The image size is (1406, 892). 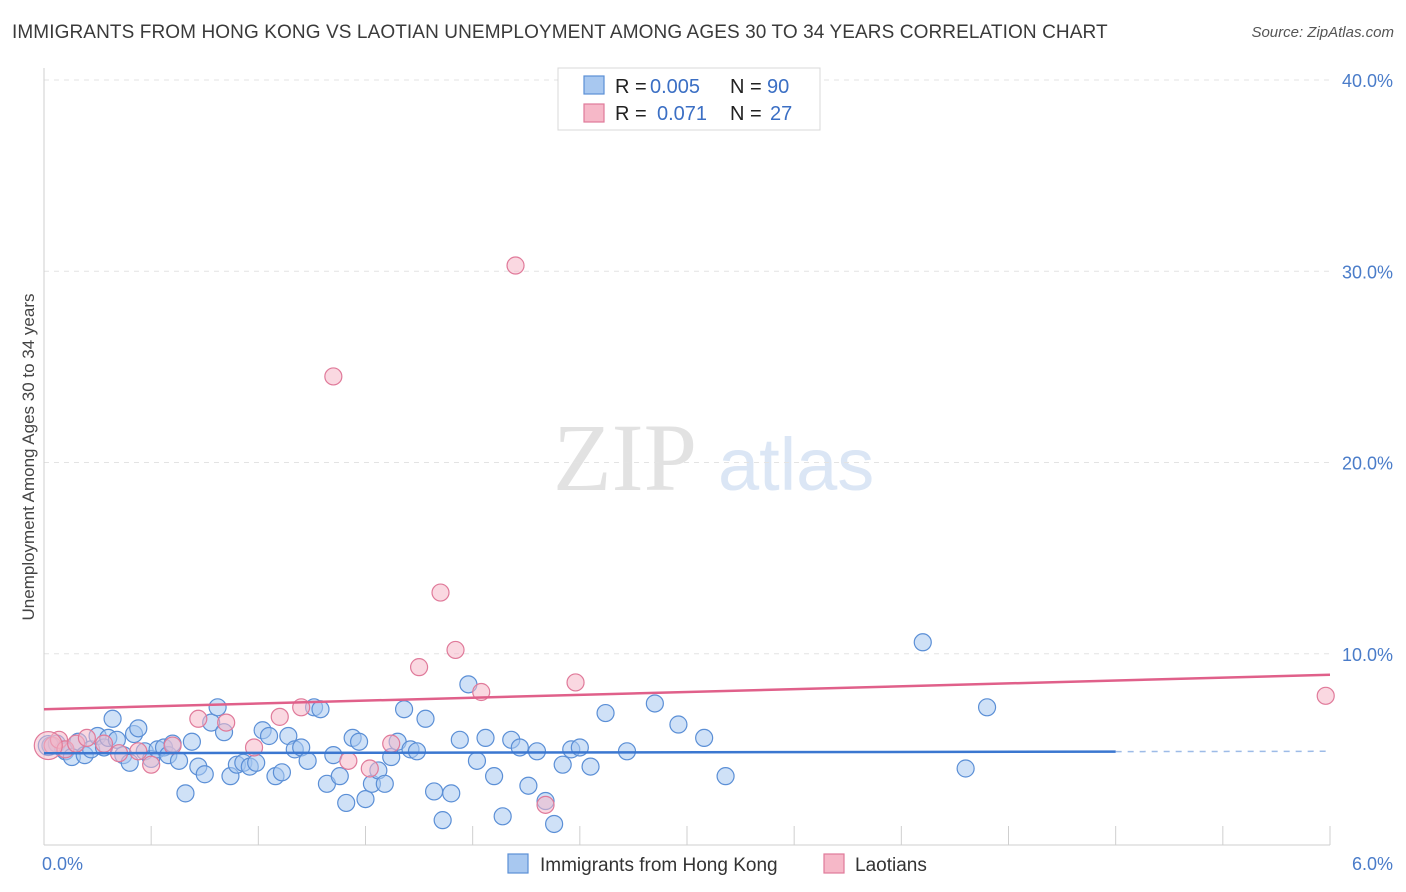 What do you see at coordinates (48, 745) in the screenshot?
I see `point-laotians-cluster` at bounding box center [48, 745].